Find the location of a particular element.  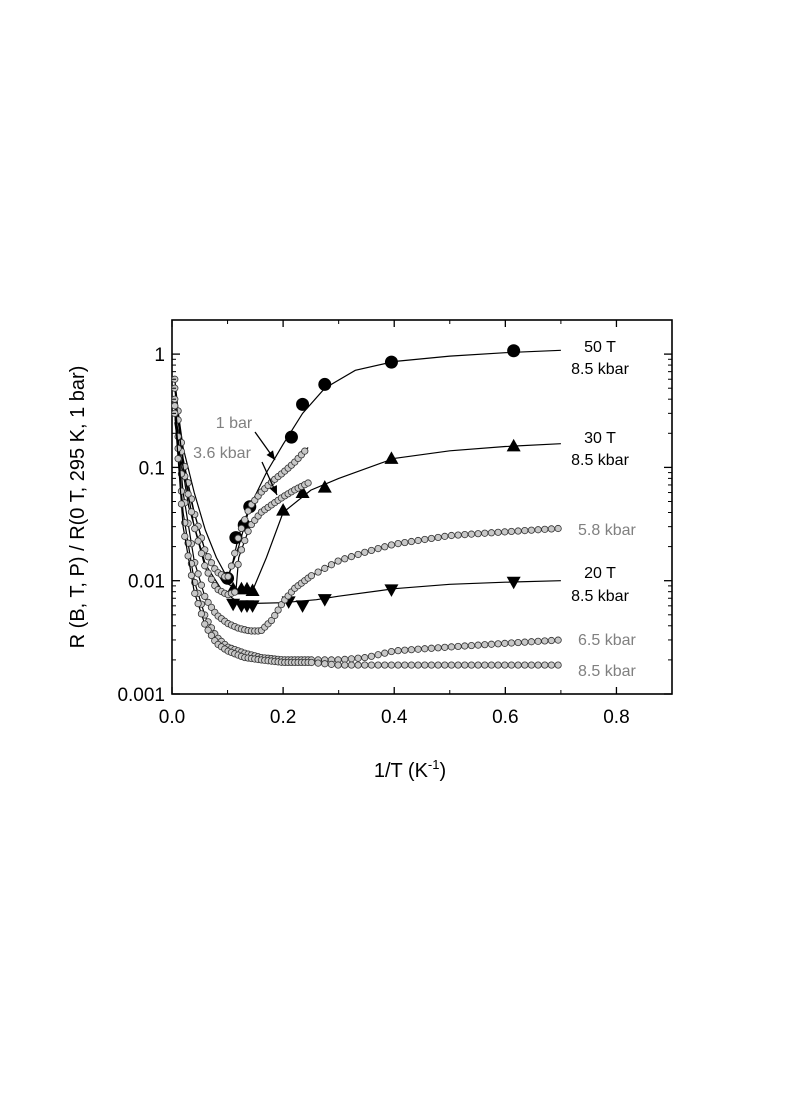

chart-marks is located at coordinates (366, 506).